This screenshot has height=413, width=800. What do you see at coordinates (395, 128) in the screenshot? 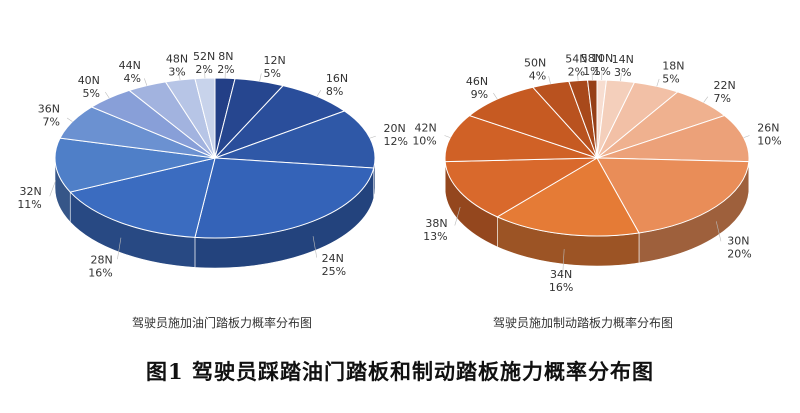
I see `throttle-category-label-20N: 20N` at bounding box center [395, 128].